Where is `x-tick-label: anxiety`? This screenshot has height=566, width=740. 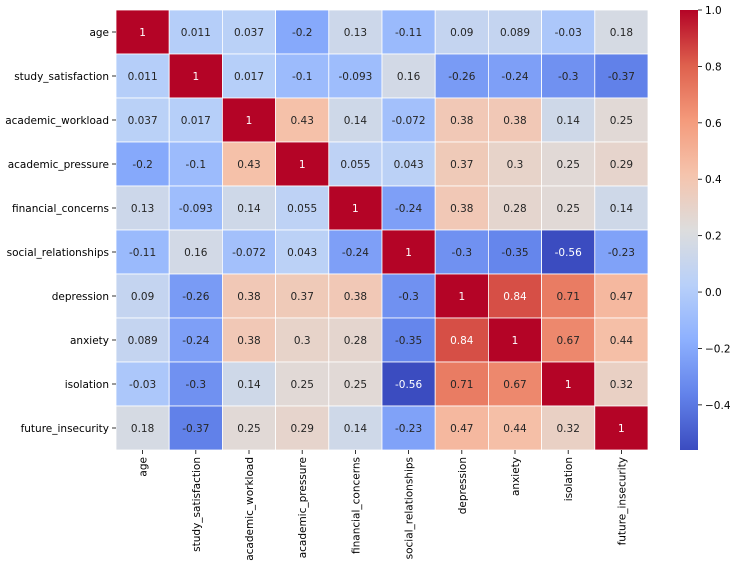
x-tick-label: anxiety is located at coordinates (516, 476).